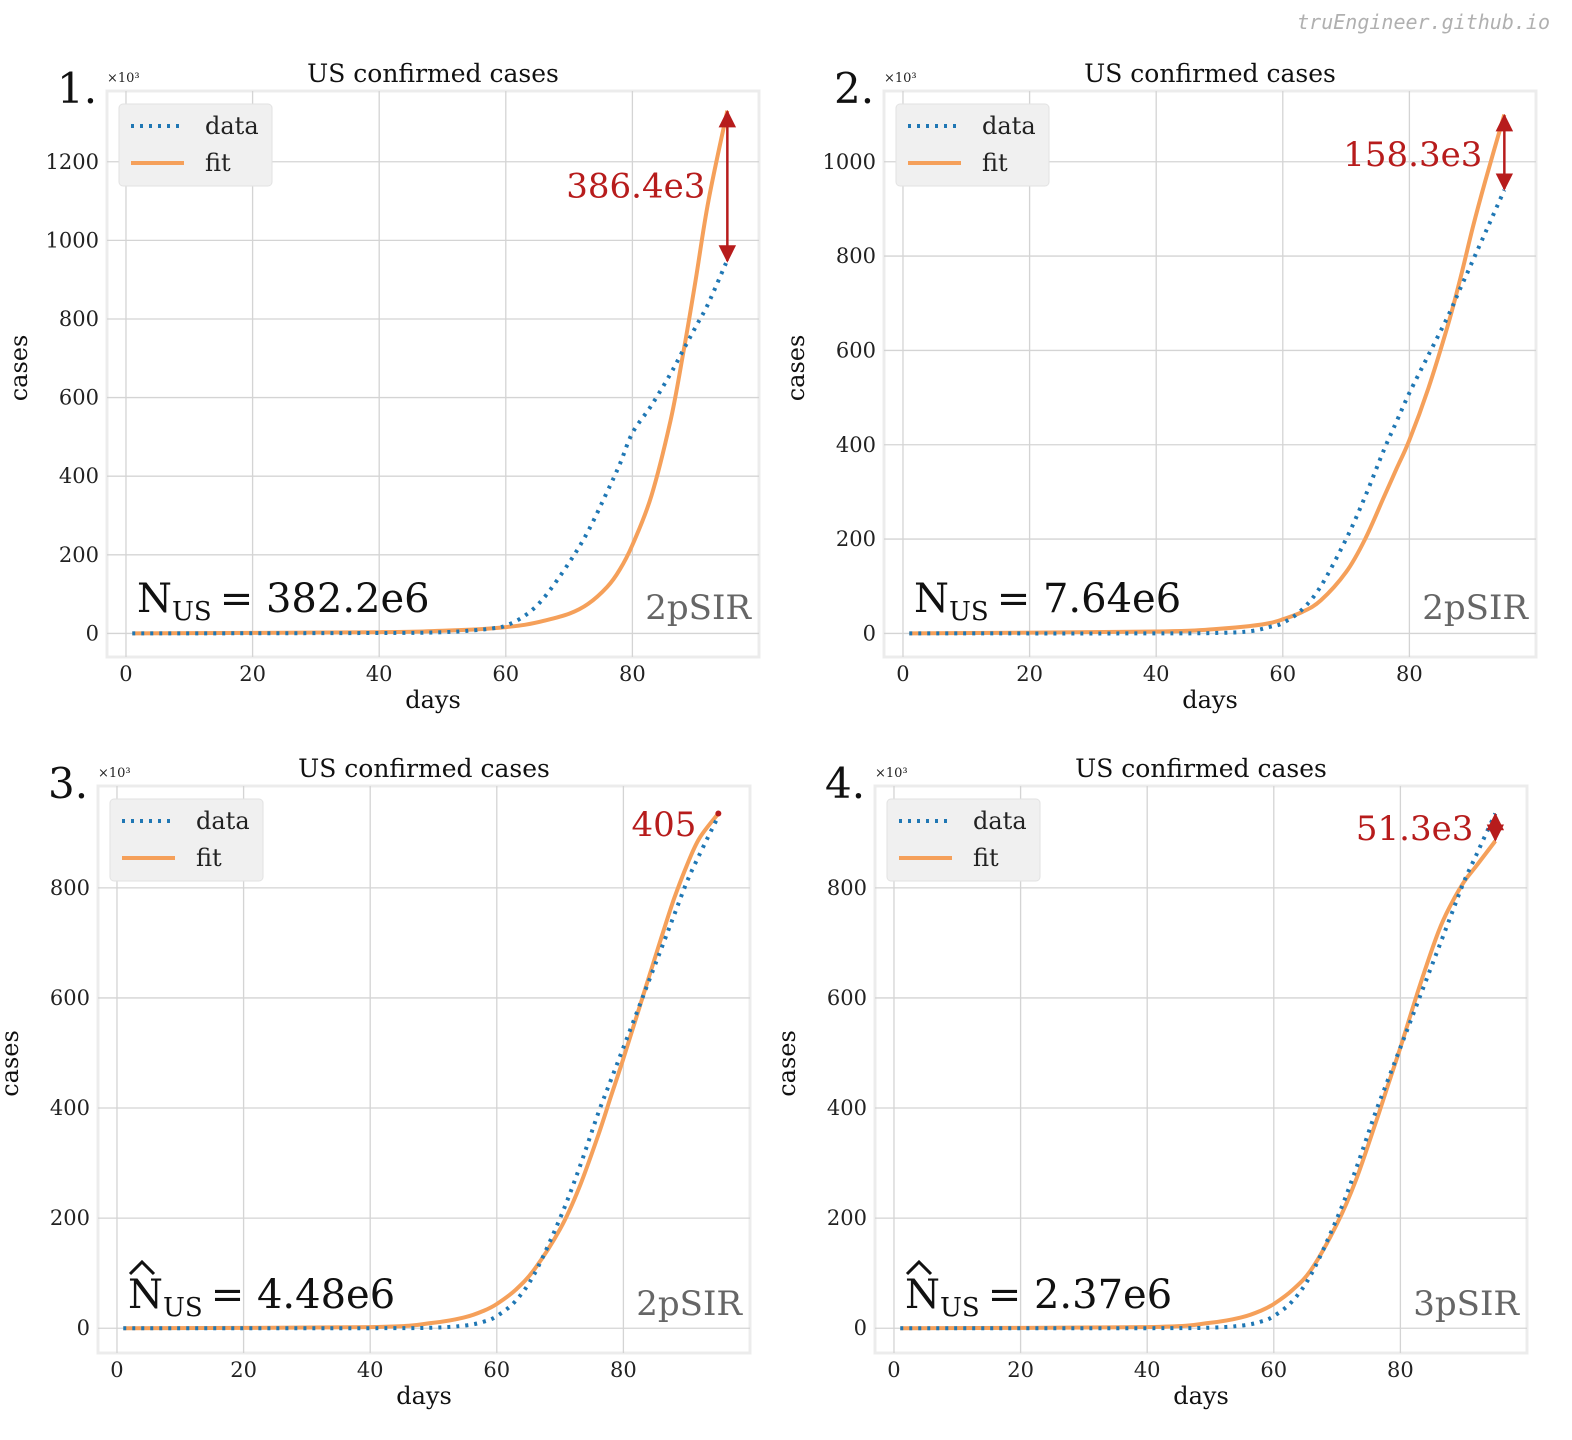 Image resolution: width=1572 pixels, height=1440 pixels. I want to click on n-estimate-label: NUS = 7.64e6, so click(1047, 601).